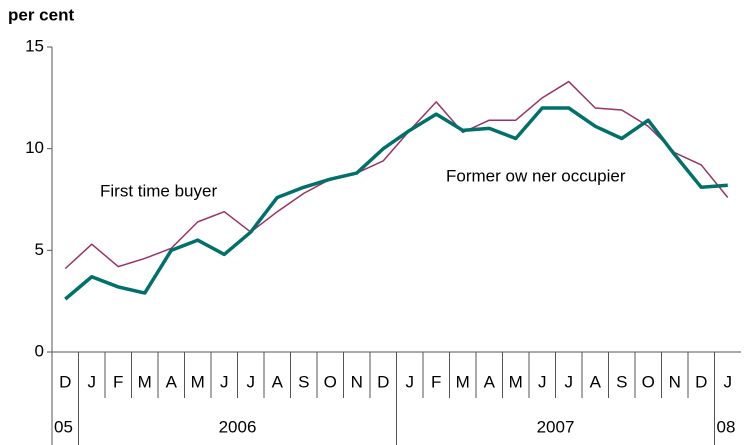  What do you see at coordinates (41, 14) in the screenshot?
I see `y-axis-label: per cent` at bounding box center [41, 14].